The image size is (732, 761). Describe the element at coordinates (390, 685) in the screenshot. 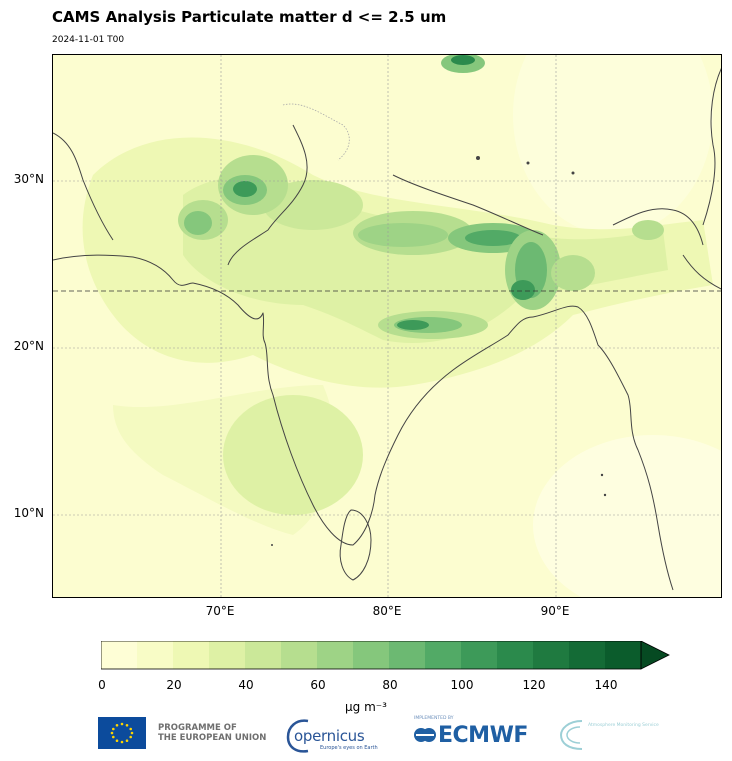

I see `colorbar-tick-80: 80` at that location.